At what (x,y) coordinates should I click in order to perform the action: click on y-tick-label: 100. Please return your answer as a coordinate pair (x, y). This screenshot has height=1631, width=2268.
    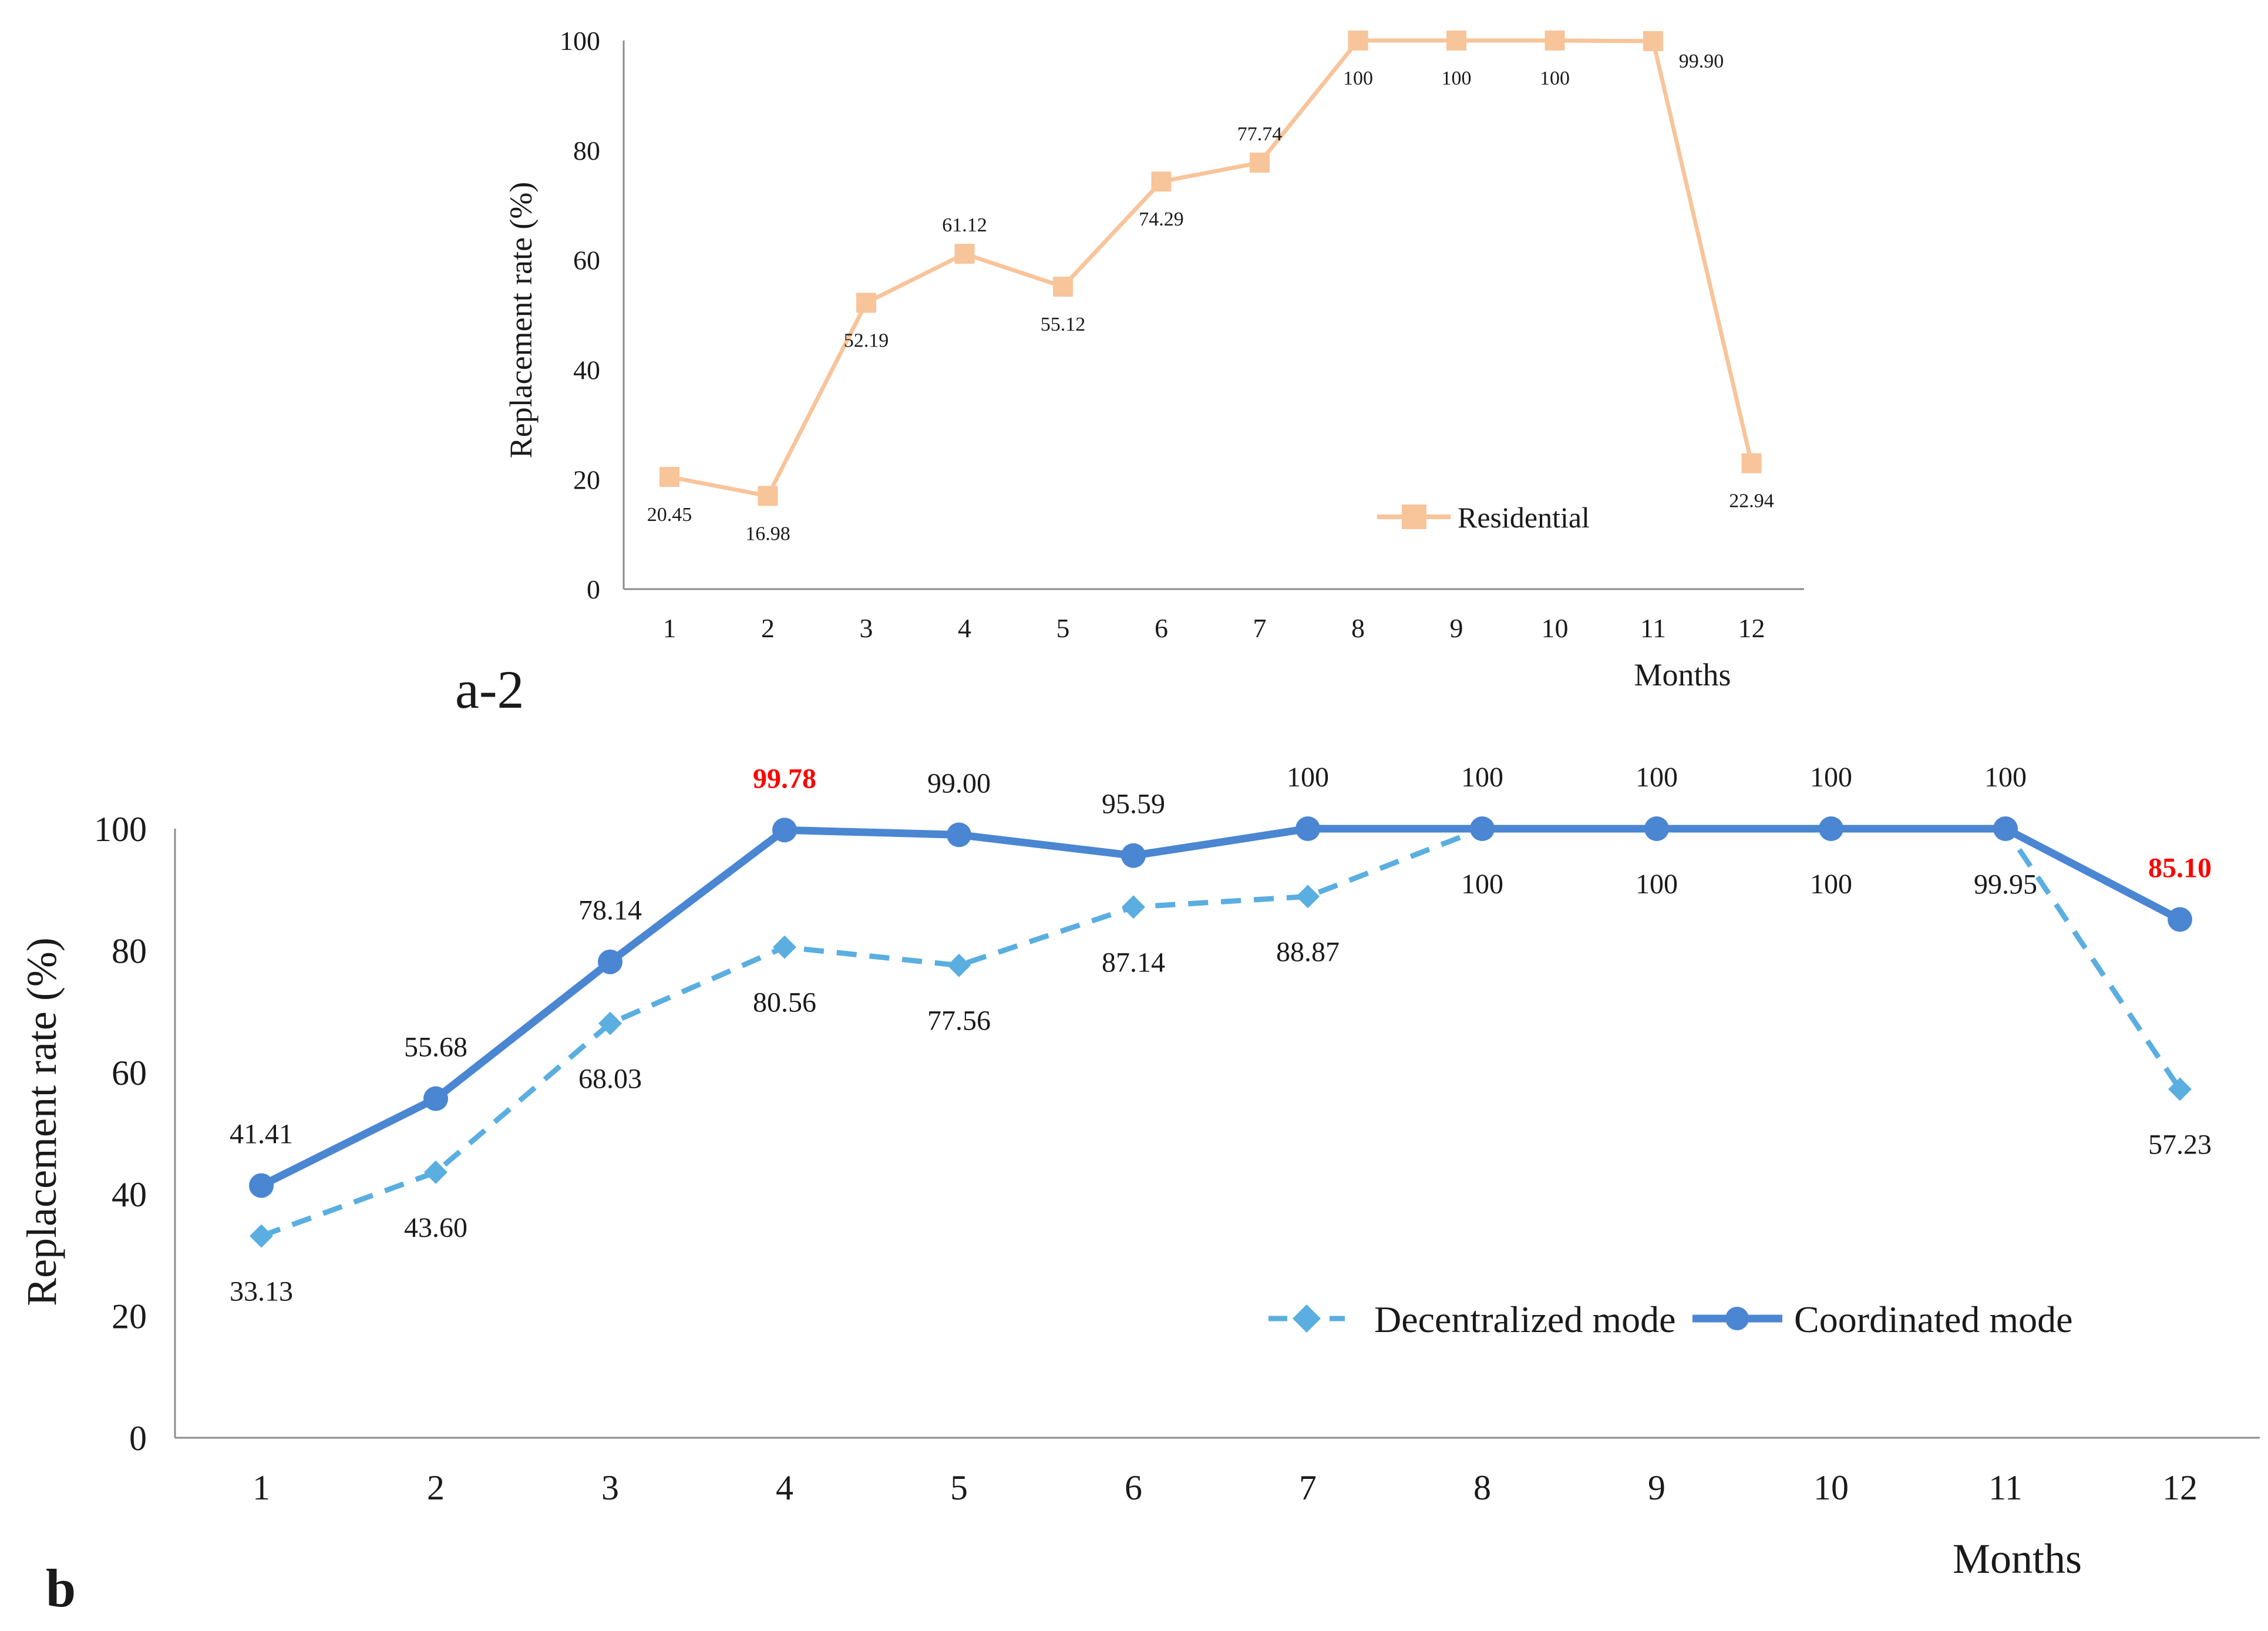
    Looking at the image, I should click on (580, 41).